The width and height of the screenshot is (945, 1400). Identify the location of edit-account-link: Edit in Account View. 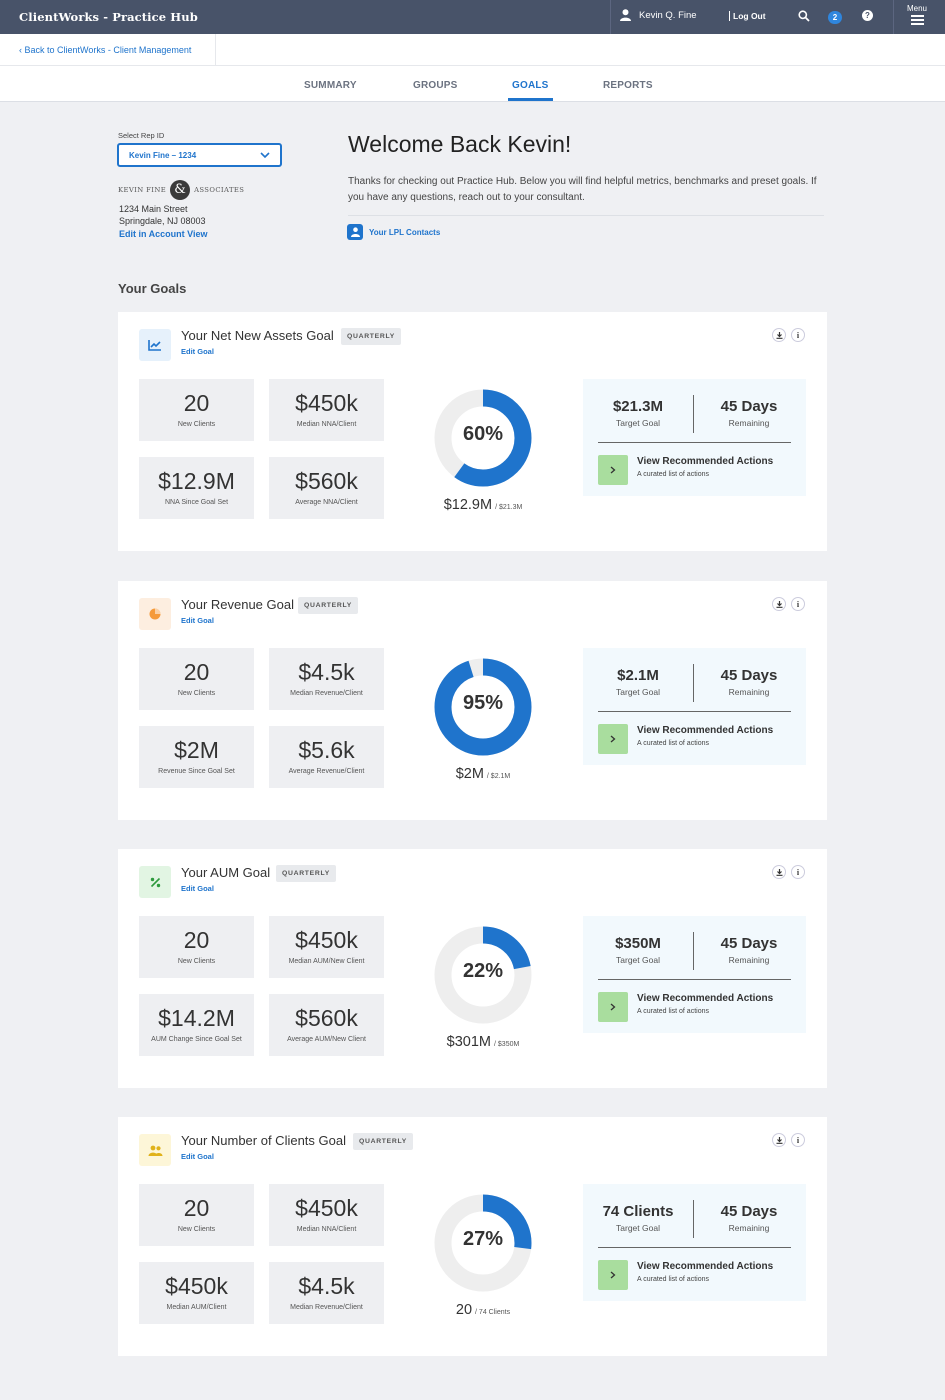
(163, 234).